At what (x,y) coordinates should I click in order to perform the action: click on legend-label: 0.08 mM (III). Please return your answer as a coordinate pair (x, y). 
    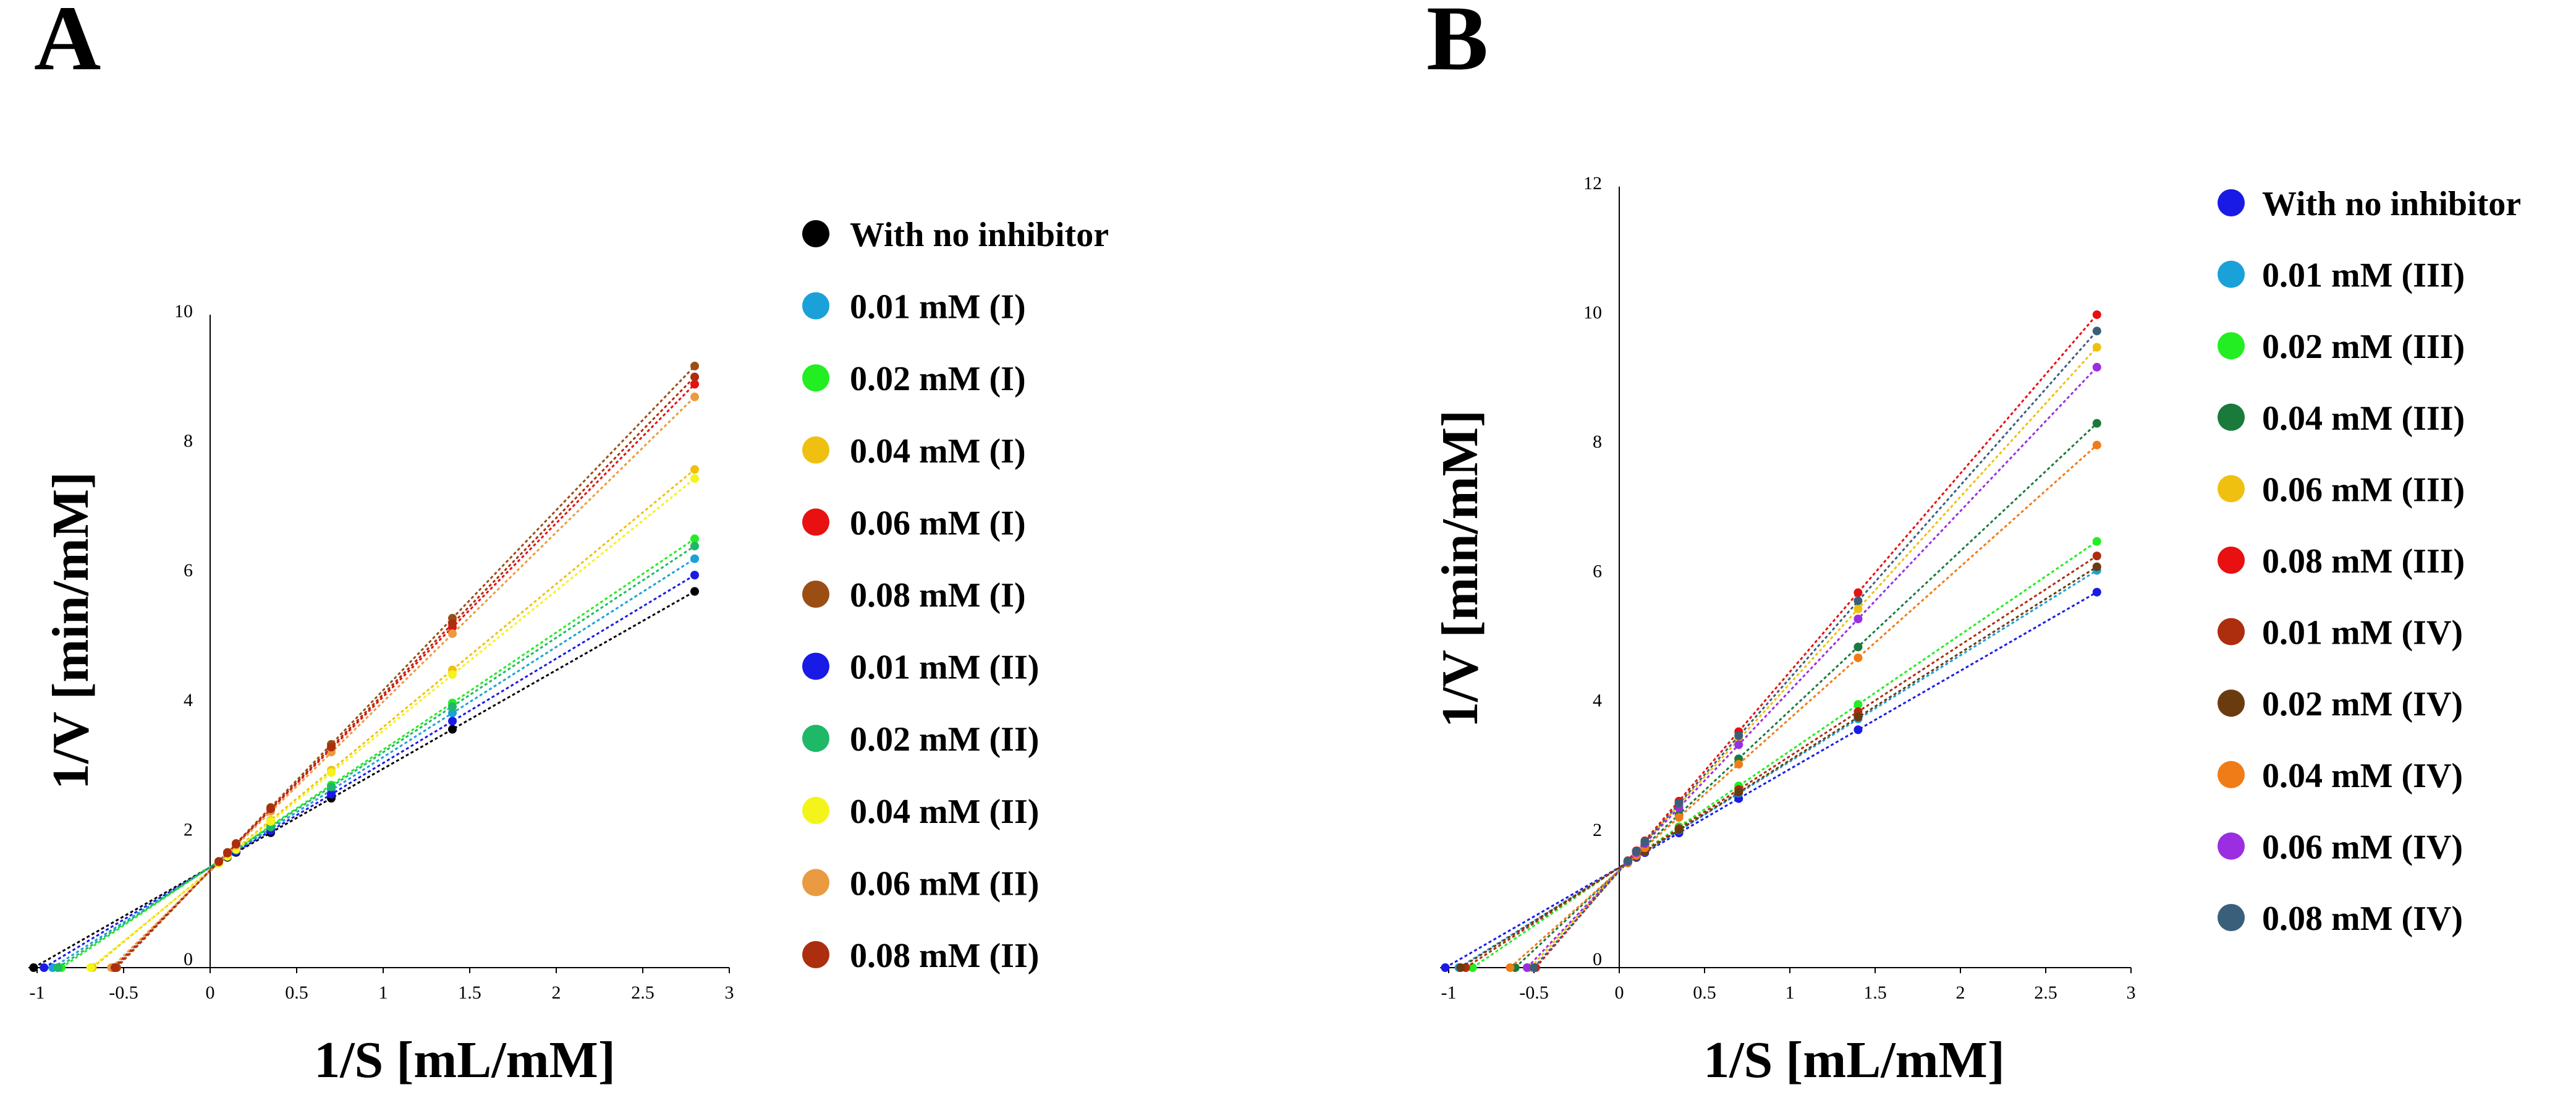
    Looking at the image, I should click on (2363, 562).